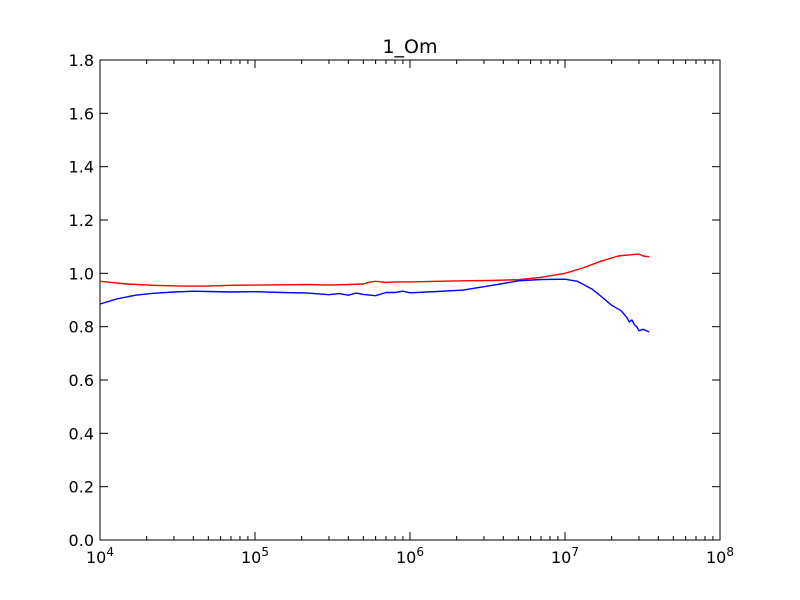  Describe the element at coordinates (81, 487) in the screenshot. I see `y-tick-label: 0.2` at that location.